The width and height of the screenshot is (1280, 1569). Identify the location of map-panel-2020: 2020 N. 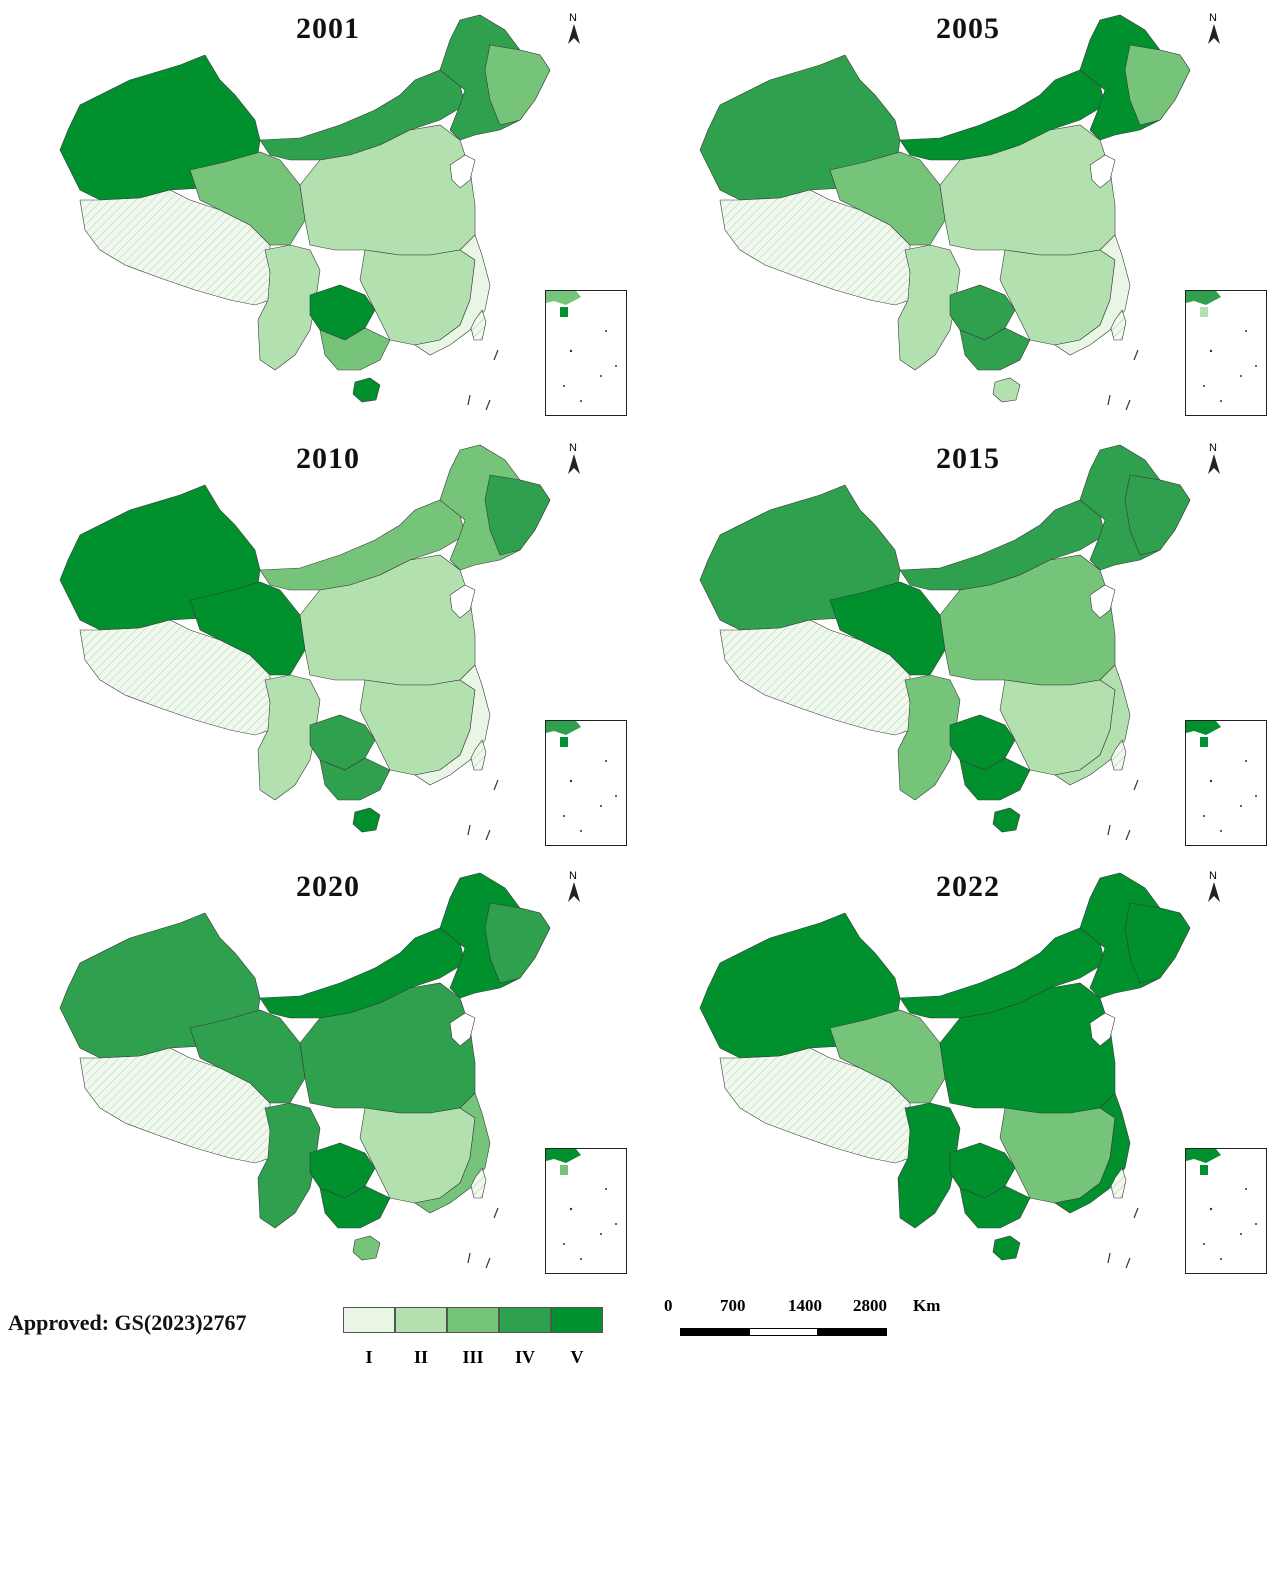
(323, 1078).